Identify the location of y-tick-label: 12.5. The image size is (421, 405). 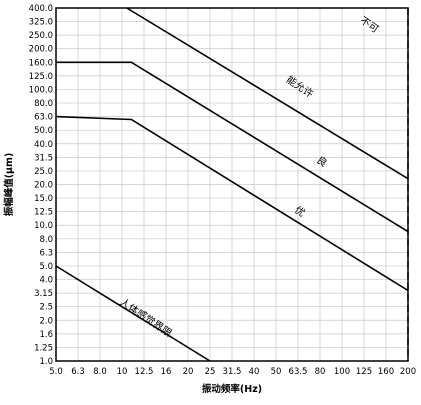
(43, 213).